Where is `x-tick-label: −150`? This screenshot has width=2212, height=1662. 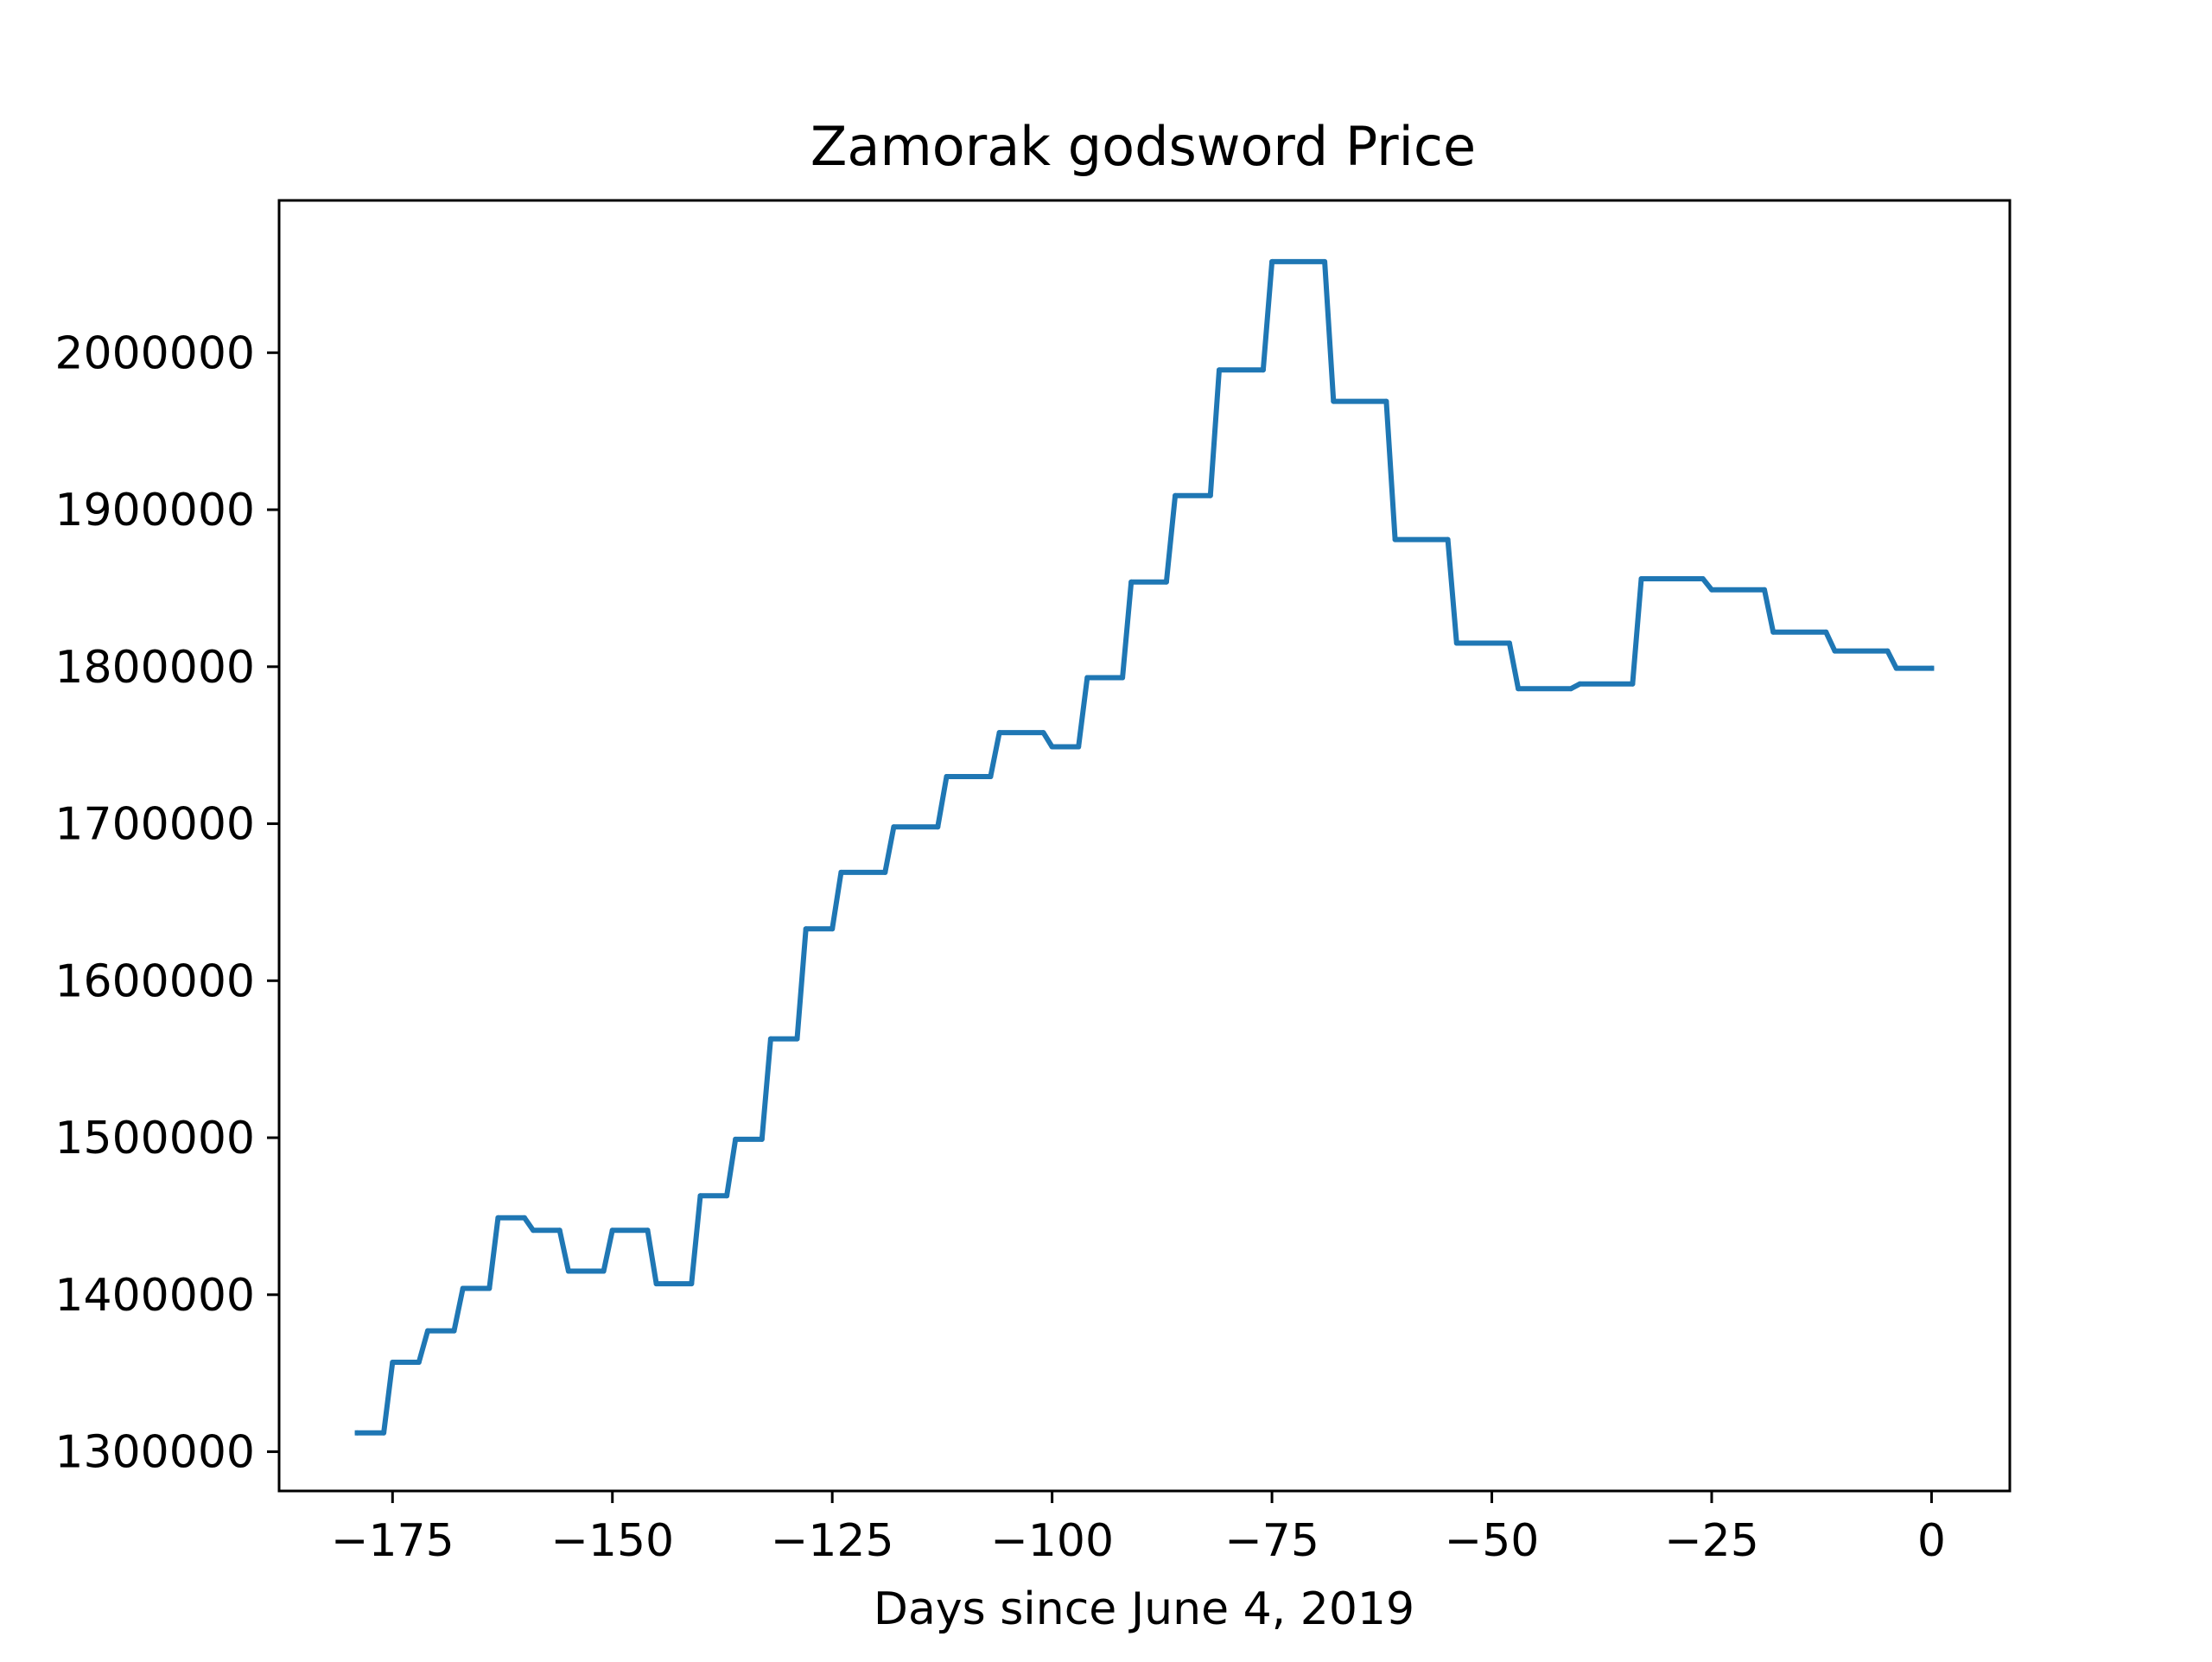 x-tick-label: −150 is located at coordinates (612, 1541).